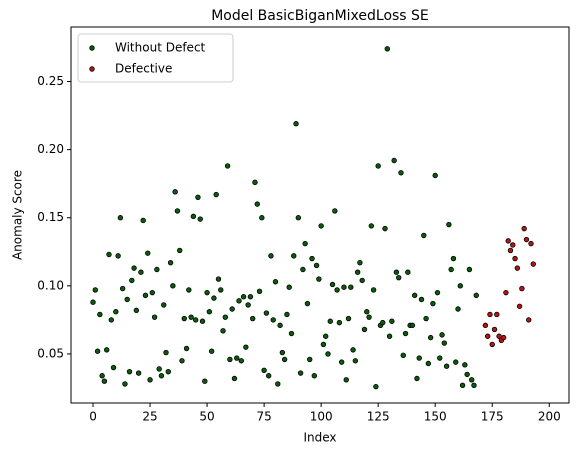 The width and height of the screenshot is (580, 455). What do you see at coordinates (321, 417) in the screenshot?
I see `x-tick-label: 100` at bounding box center [321, 417].